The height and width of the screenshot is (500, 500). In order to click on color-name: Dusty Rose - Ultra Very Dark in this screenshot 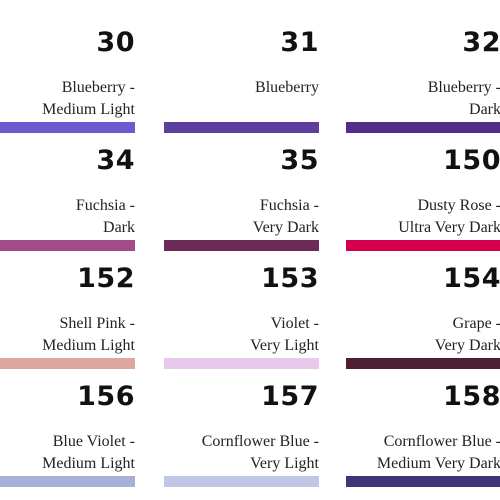, I will do `click(449, 217)`.